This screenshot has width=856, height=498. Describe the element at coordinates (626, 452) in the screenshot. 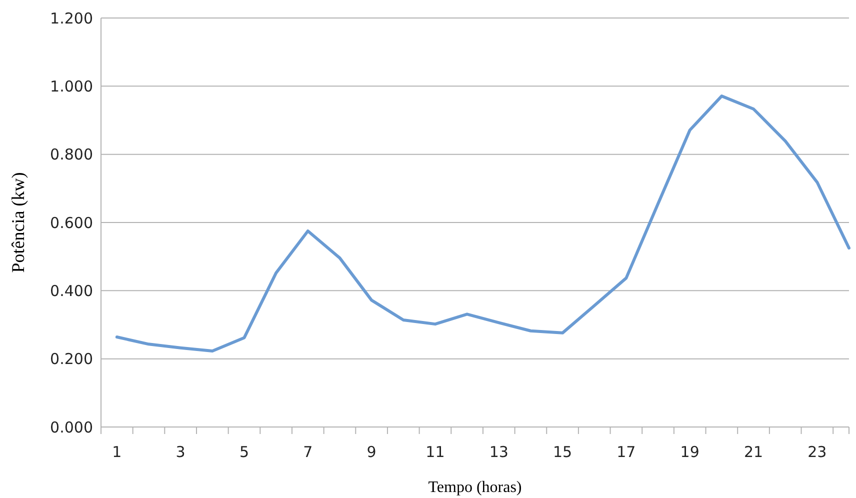

I see `x-tick-label: 17` at that location.